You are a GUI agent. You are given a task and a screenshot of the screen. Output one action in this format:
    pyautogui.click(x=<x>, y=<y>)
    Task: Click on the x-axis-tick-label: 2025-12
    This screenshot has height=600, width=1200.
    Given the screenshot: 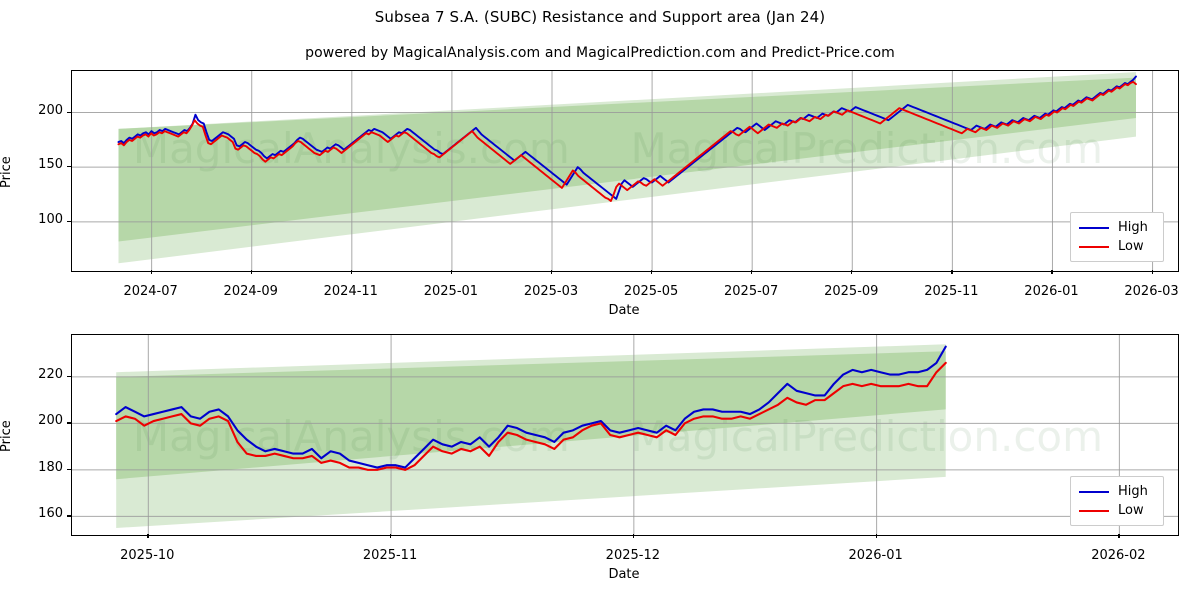 What is the action you would take?
    pyautogui.click(x=632, y=555)
    